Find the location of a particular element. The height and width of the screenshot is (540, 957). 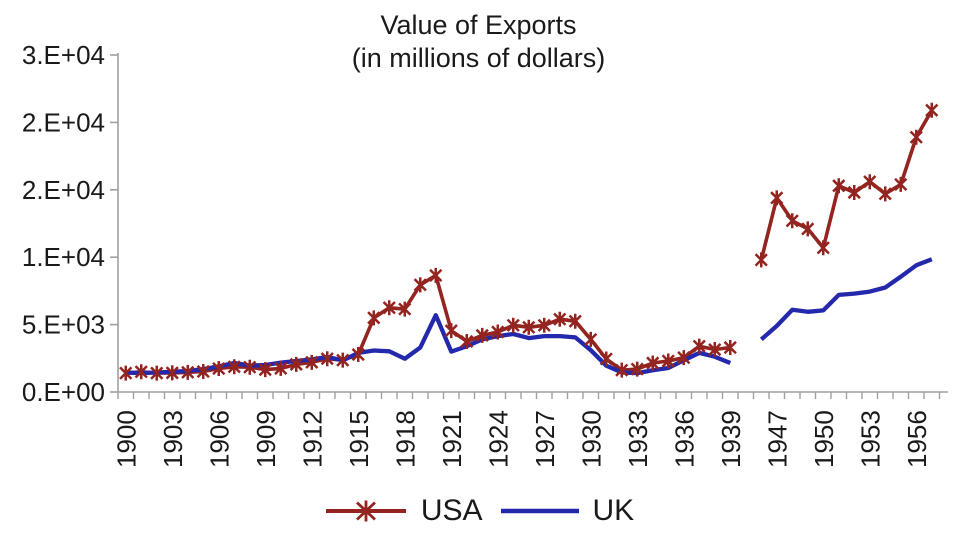

x-tick-label: 1956 is located at coordinates (917, 439).